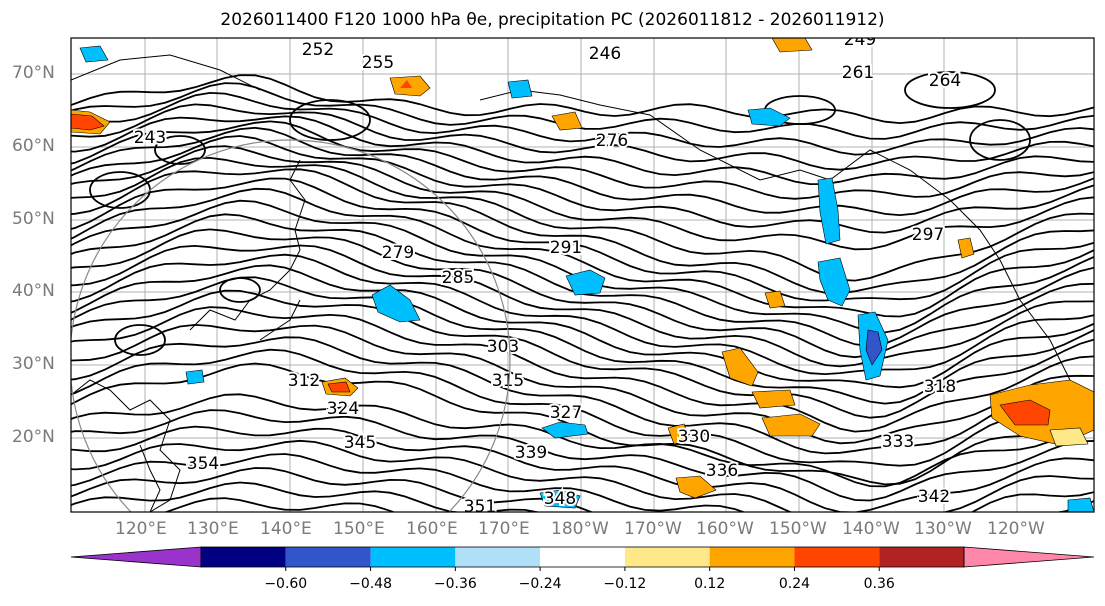 Image resolution: width=1105 pixels, height=606 pixels. What do you see at coordinates (33, 364) in the screenshot?
I see `lat-label: 30°N` at bounding box center [33, 364].